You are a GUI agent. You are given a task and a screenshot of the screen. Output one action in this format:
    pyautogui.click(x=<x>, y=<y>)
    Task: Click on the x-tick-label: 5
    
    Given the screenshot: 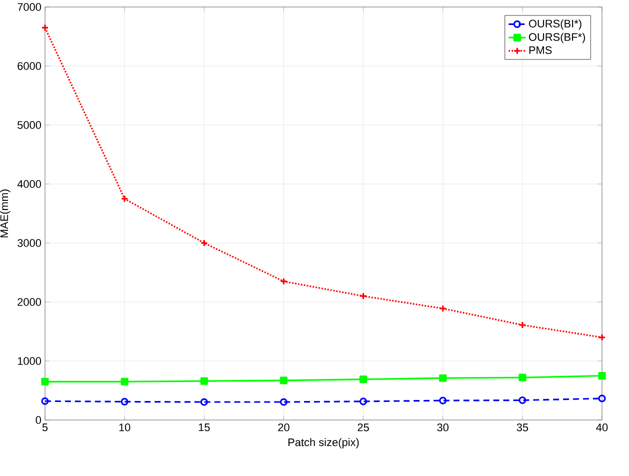 What is the action you would take?
    pyautogui.click(x=45, y=428)
    